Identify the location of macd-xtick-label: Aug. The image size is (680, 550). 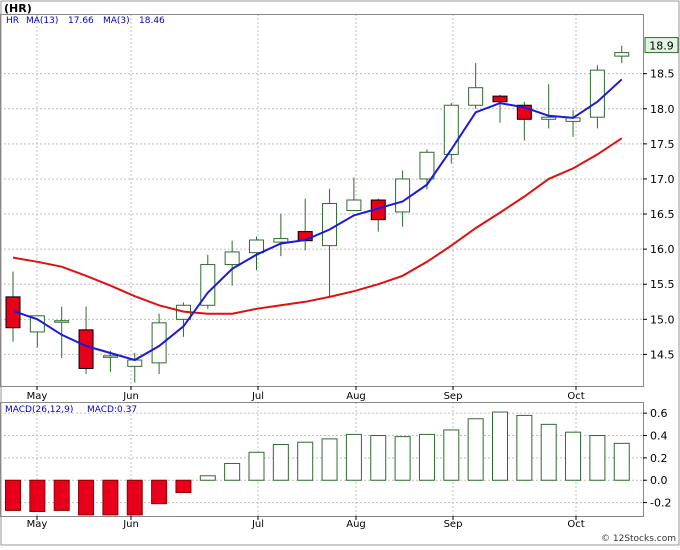
(356, 524).